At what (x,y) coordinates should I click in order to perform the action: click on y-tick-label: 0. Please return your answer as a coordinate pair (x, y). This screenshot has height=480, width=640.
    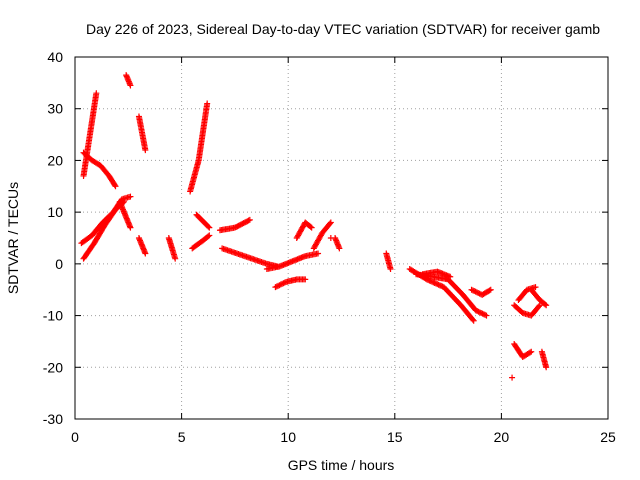
    Looking at the image, I should click on (59, 264).